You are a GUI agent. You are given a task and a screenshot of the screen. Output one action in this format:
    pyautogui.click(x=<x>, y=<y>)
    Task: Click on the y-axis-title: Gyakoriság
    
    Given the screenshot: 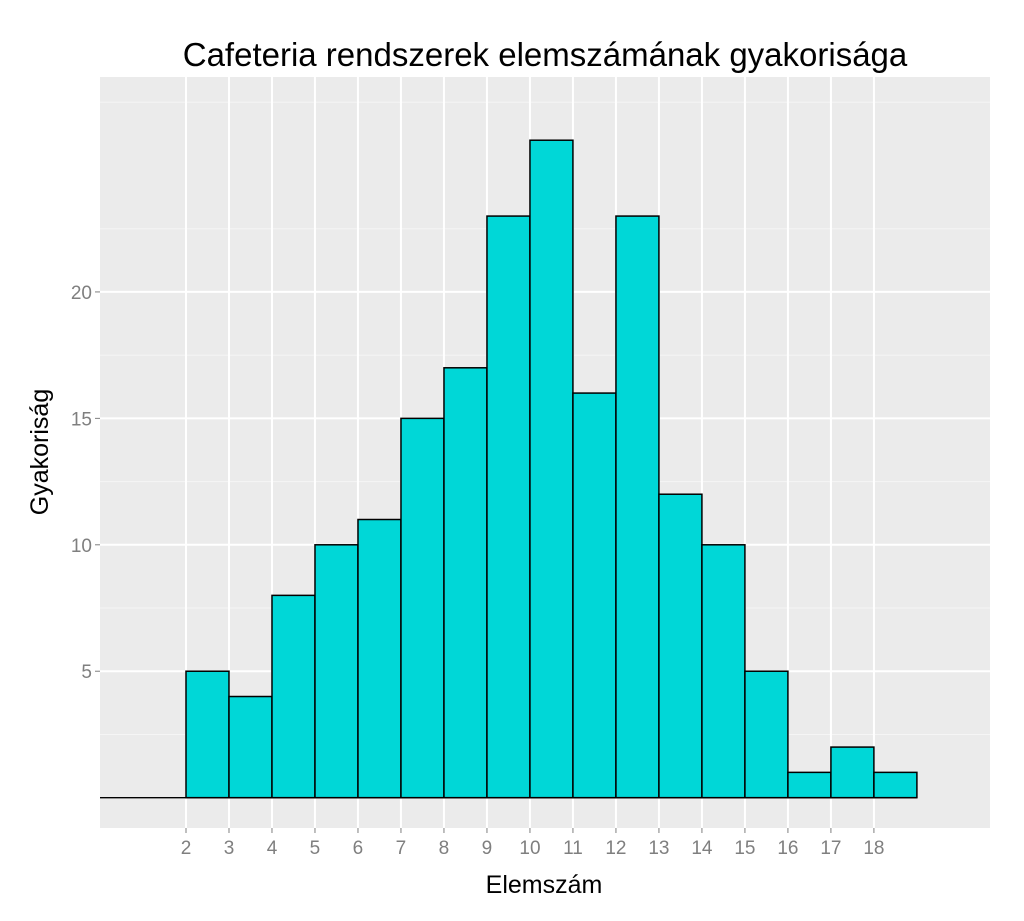 What is the action you would take?
    pyautogui.click(x=40, y=452)
    